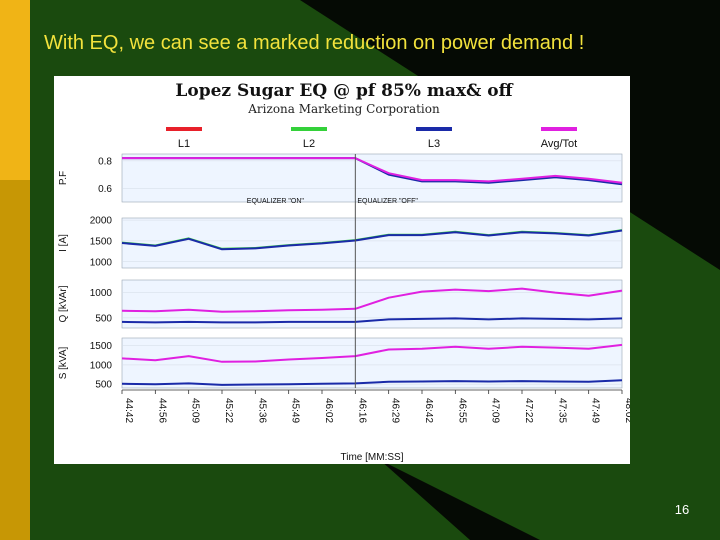 The image size is (720, 540). Describe the element at coordinates (63, 178) in the screenshot. I see `panel-ylabel-0: P.F` at that location.